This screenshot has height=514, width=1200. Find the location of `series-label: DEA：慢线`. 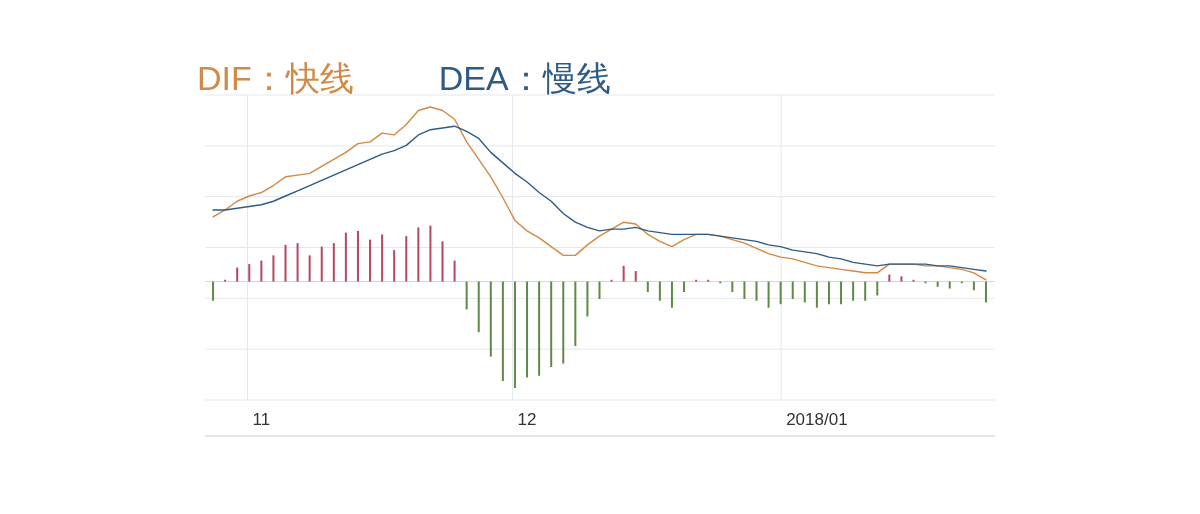

series-label: DEA：慢线 is located at coordinates (524, 78).